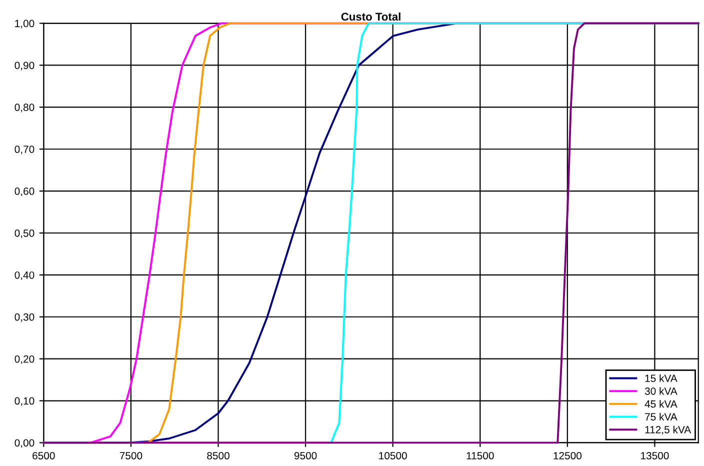 The image size is (704, 466). What do you see at coordinates (24, 443) in the screenshot?
I see `y-tick-label: 0,00` at bounding box center [24, 443].